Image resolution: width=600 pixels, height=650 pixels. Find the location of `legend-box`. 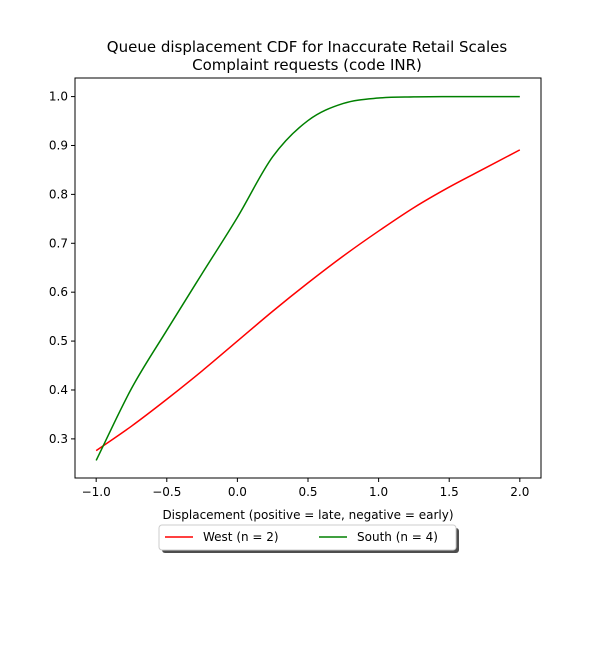

legend-box is located at coordinates (307, 537).